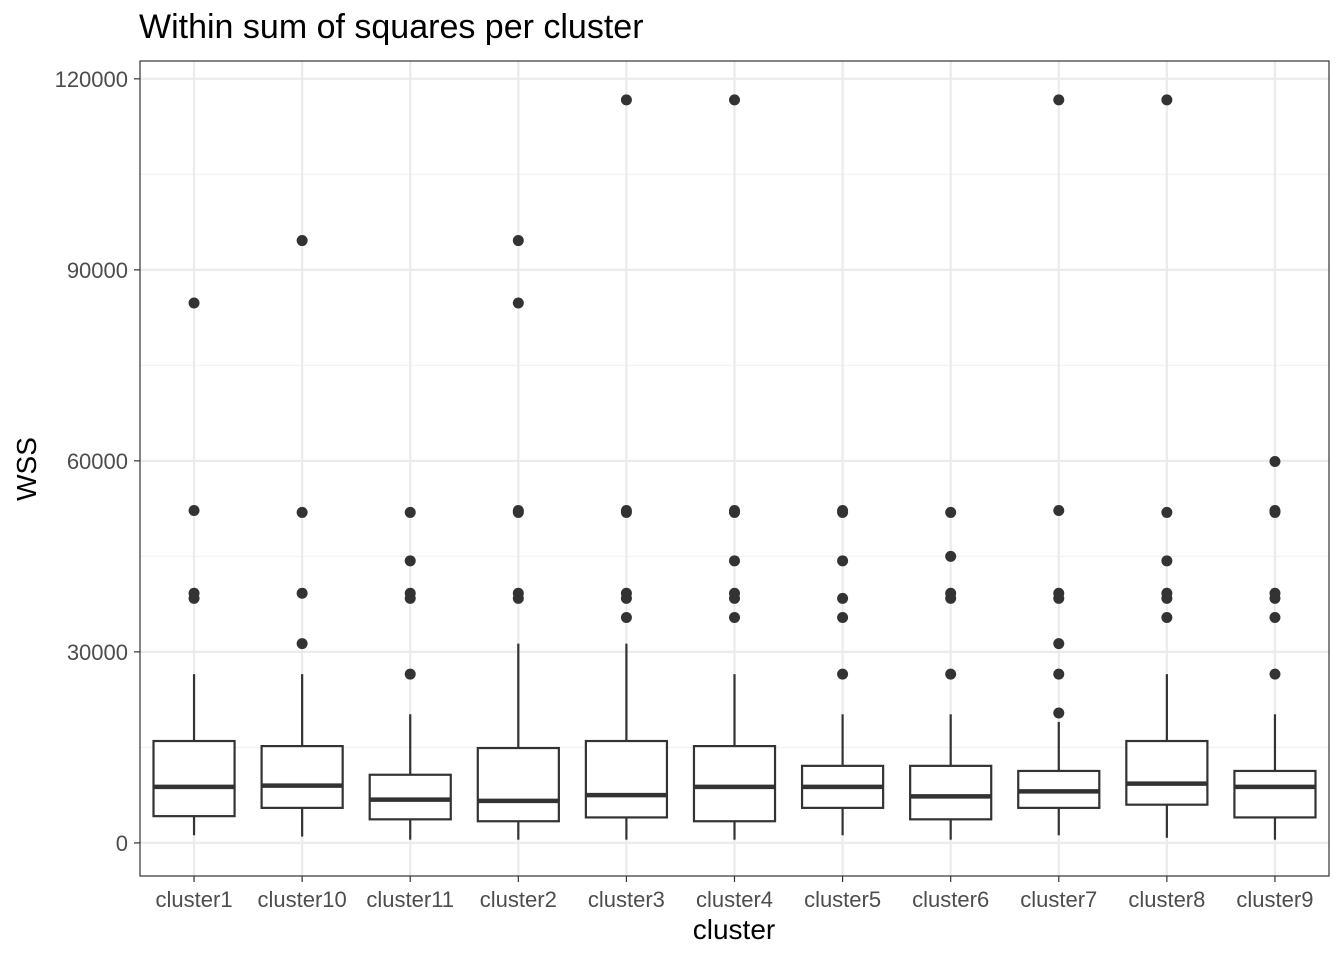 The image size is (1344, 960). I want to click on boxplot-cluster11, so click(410, 673).